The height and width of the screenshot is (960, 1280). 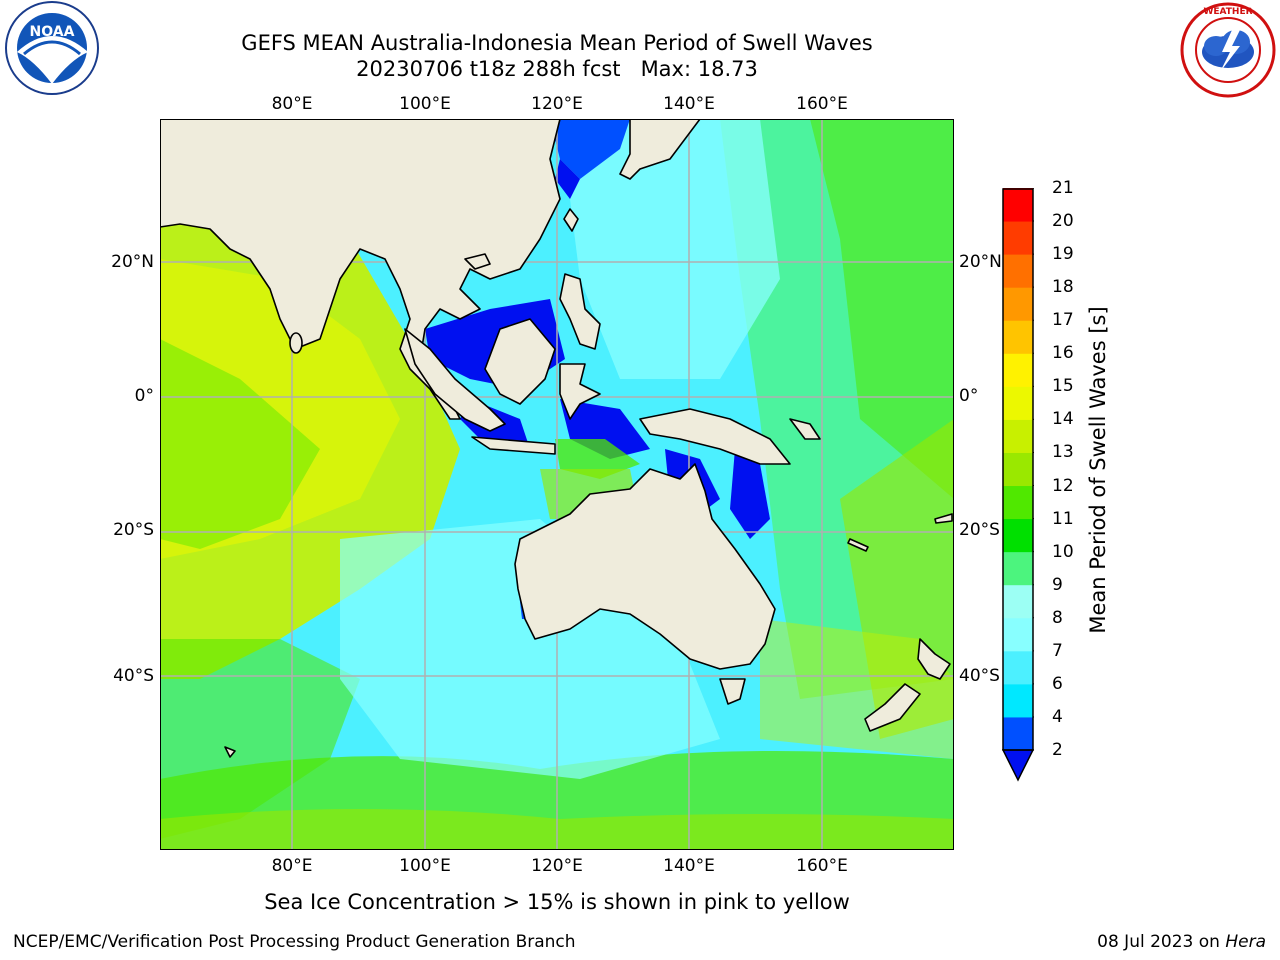 What do you see at coordinates (660, 149) in the screenshot?
I see `land-japan` at bounding box center [660, 149].